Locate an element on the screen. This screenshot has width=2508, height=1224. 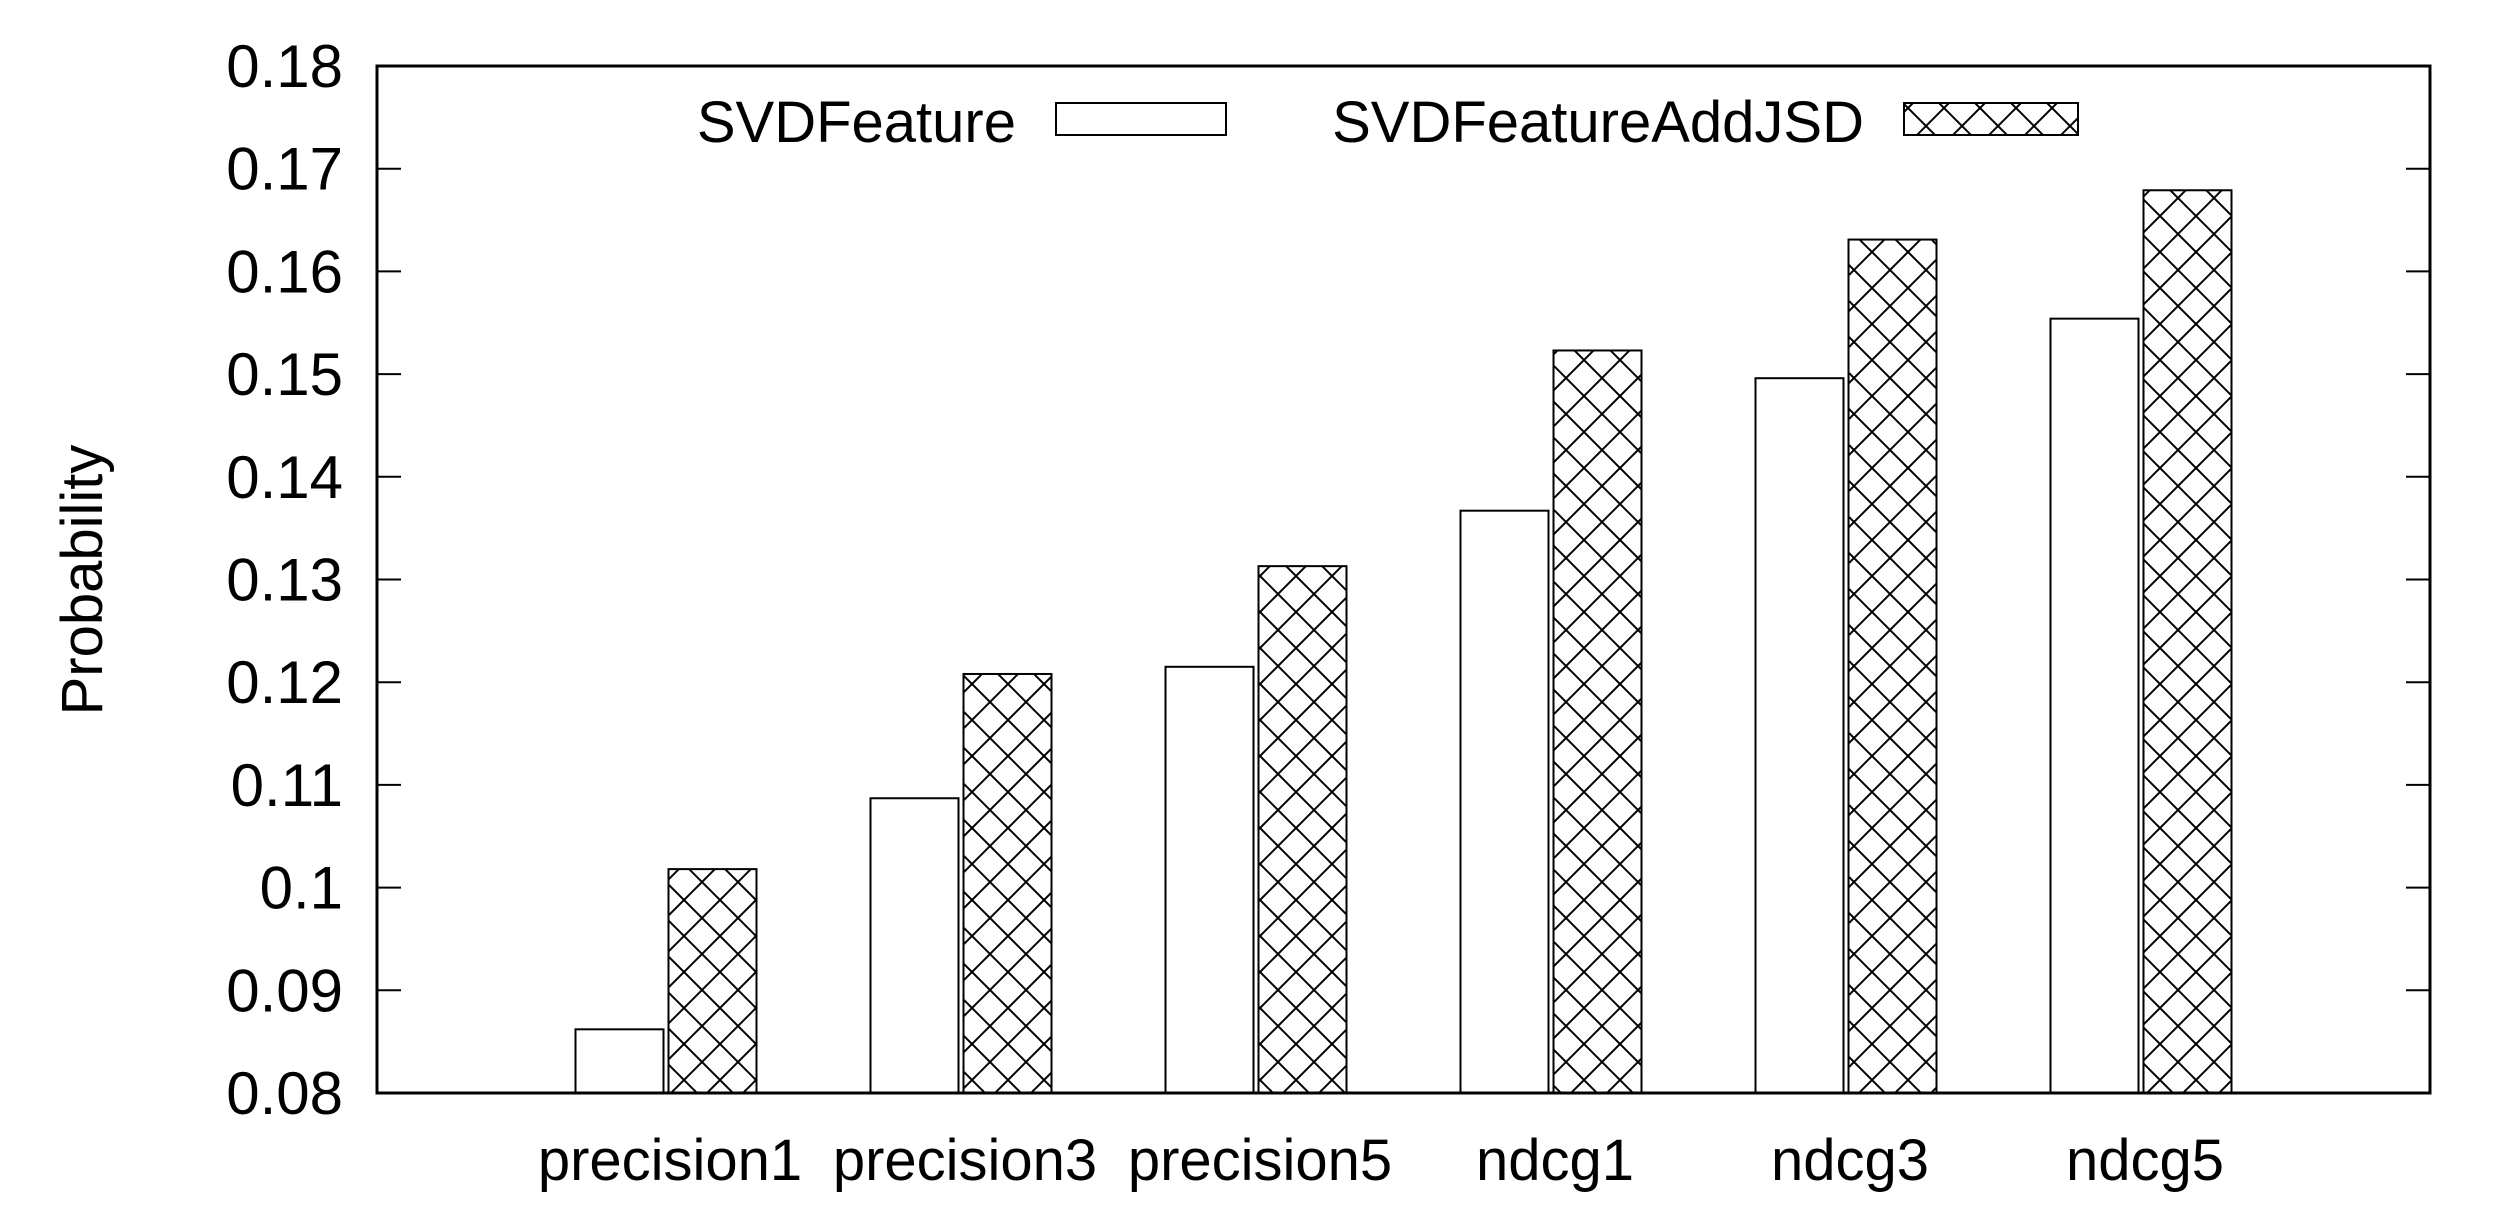
bar-svdfeatureaddjsd-precision3 is located at coordinates (1007, 883).